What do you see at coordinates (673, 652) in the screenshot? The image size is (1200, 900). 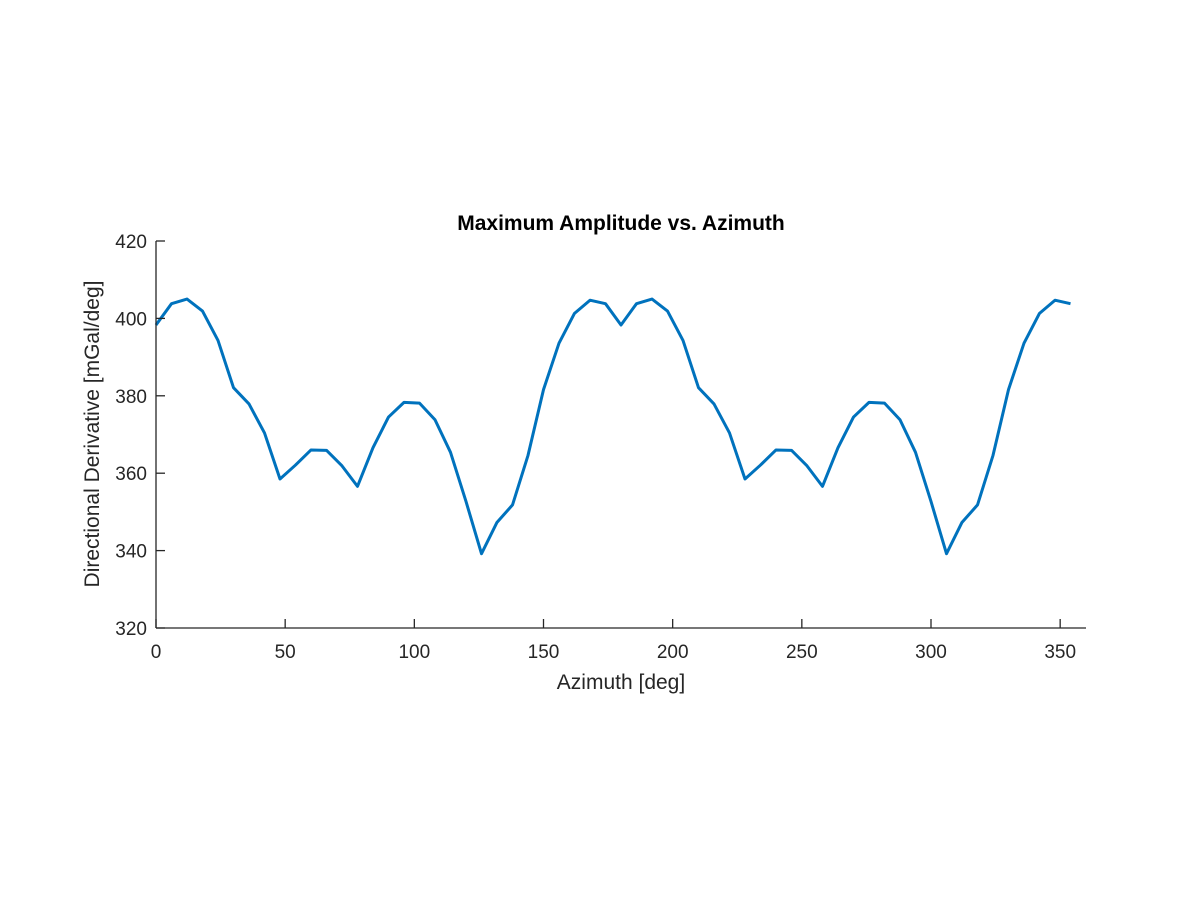 I see `x-tick-label: 200` at bounding box center [673, 652].